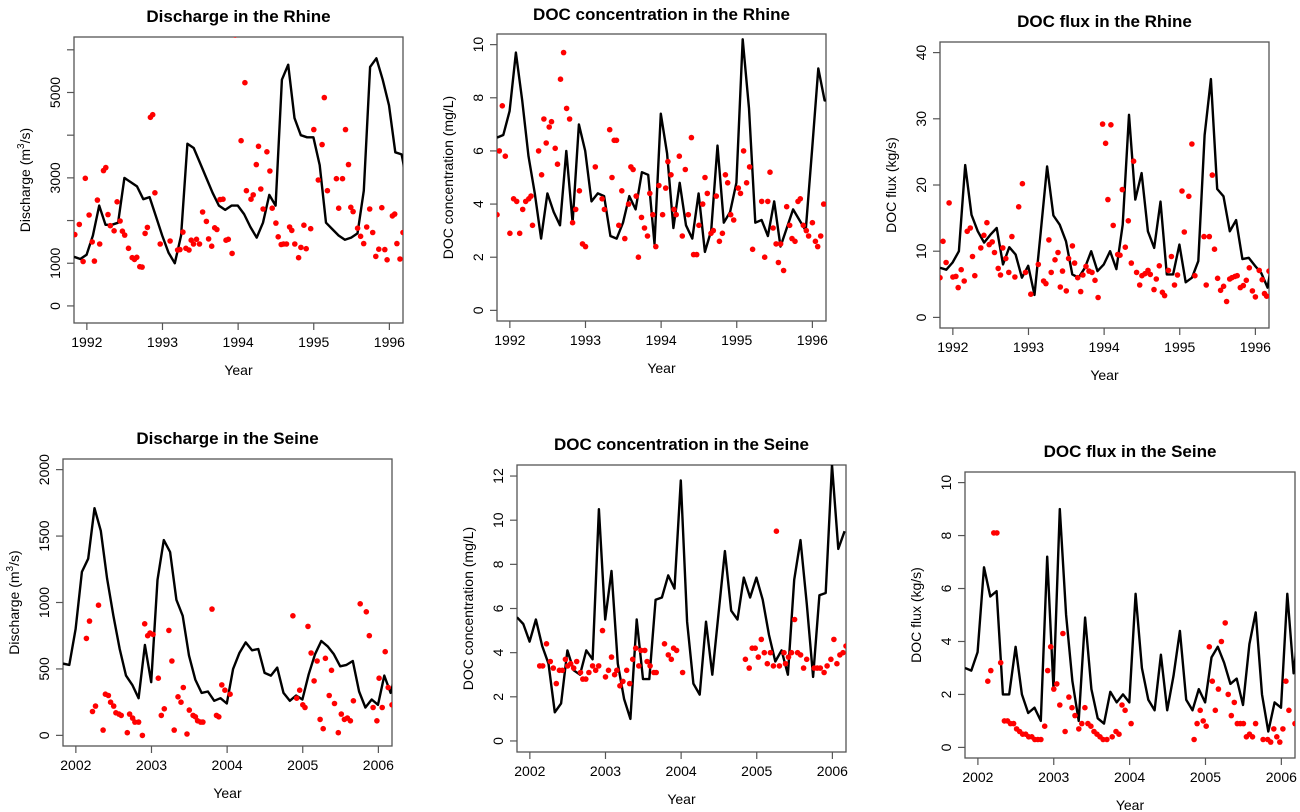 This screenshot has height=812, width=1300. What do you see at coordinates (55, 262) in the screenshot?
I see `y-tick-label: 1000` at bounding box center [55, 262].